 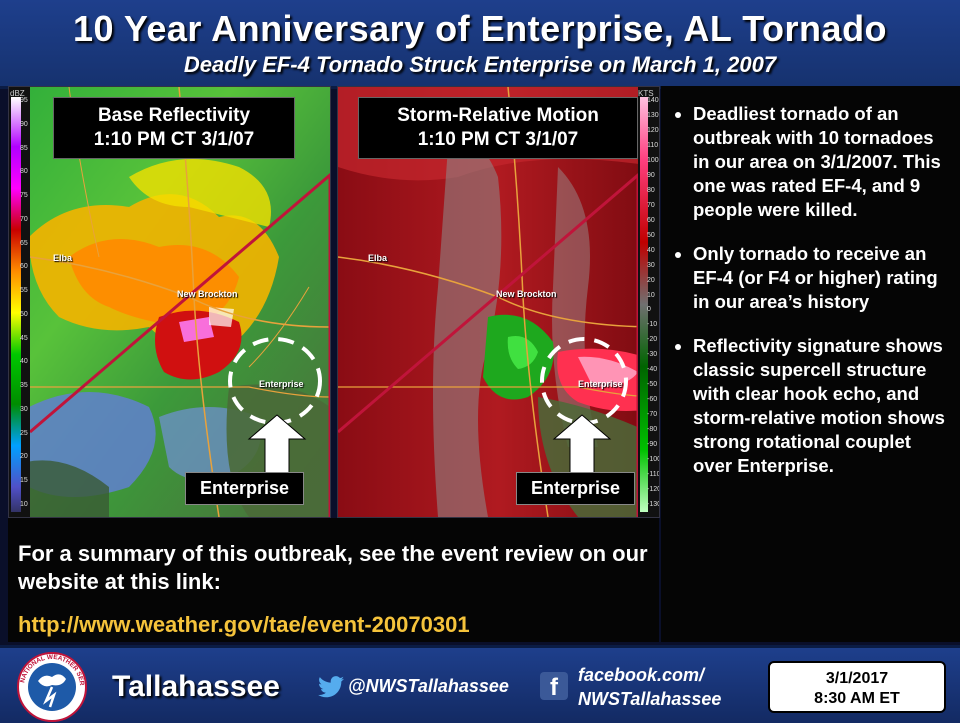 What do you see at coordinates (554, 686) in the screenshot?
I see `facebook-icon: f` at bounding box center [554, 686].